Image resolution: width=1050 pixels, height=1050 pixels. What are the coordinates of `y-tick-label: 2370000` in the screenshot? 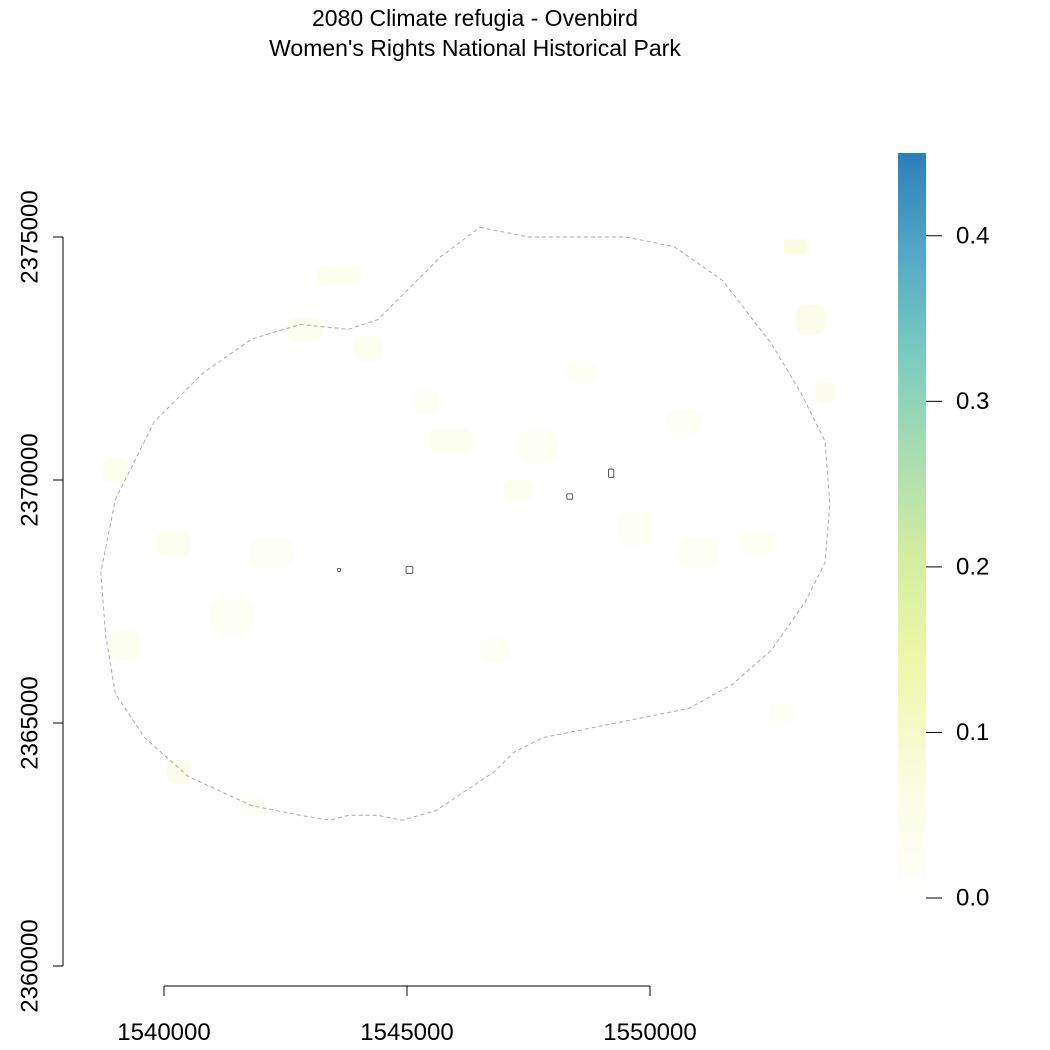 It's located at (30, 479).